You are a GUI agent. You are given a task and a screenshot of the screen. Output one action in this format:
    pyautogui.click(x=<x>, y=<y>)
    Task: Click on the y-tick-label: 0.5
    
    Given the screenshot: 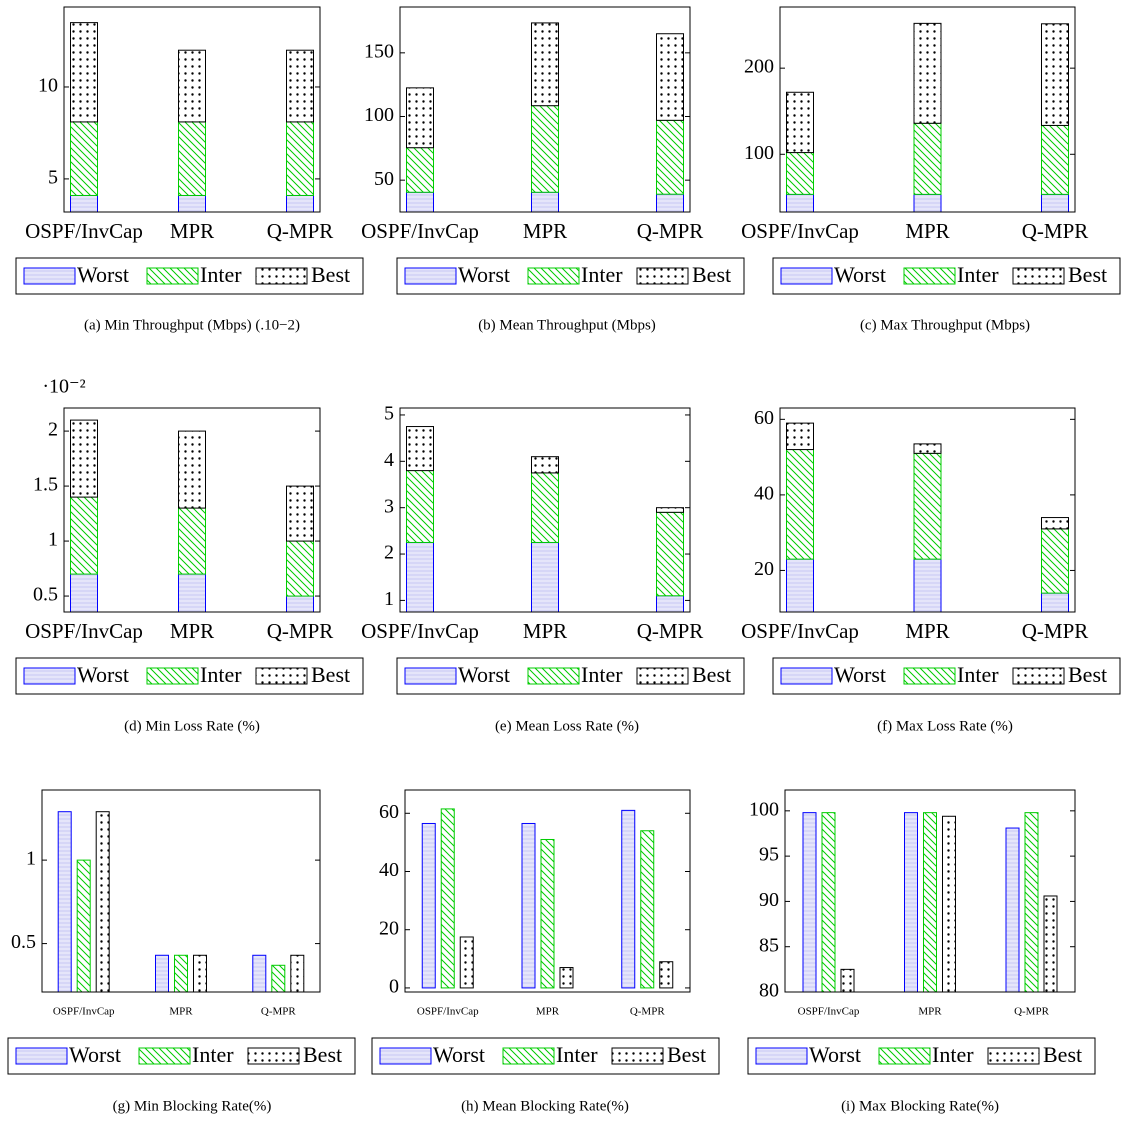 What is the action you would take?
    pyautogui.click(x=45, y=595)
    